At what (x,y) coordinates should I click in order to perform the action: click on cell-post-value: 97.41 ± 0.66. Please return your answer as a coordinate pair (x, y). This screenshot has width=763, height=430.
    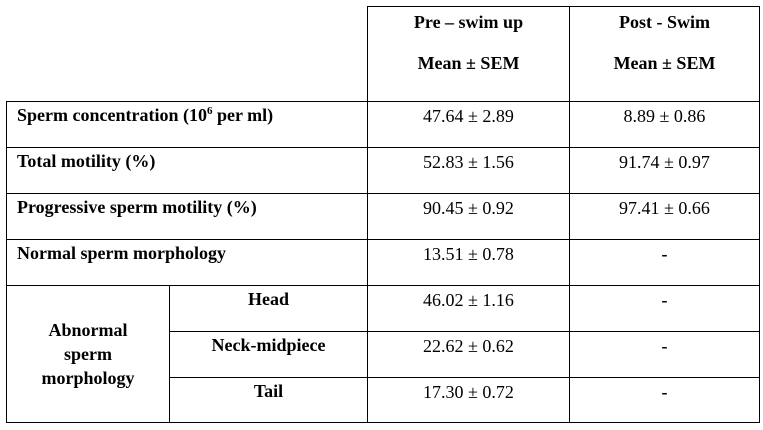
    Looking at the image, I should click on (664, 216).